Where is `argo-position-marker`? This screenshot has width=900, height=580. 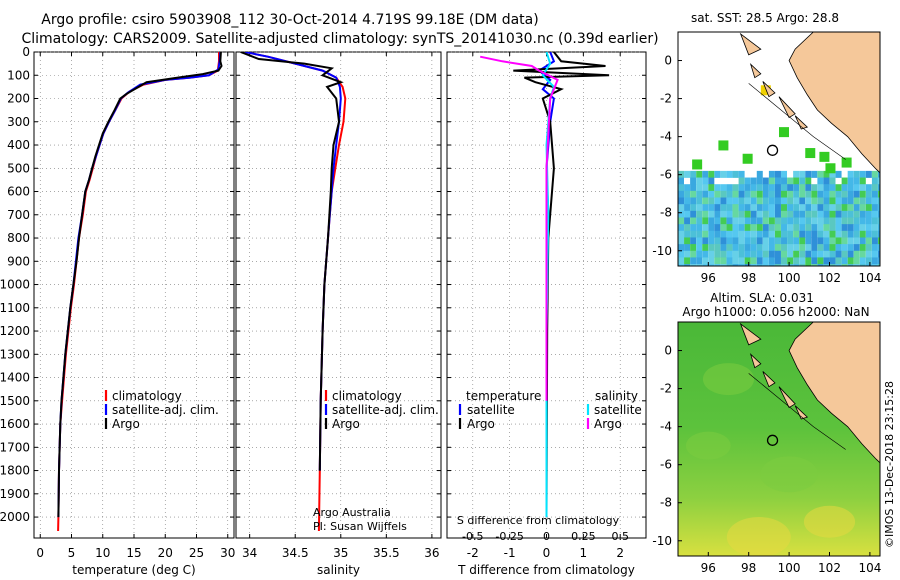
argo-position-marker is located at coordinates (772, 440).